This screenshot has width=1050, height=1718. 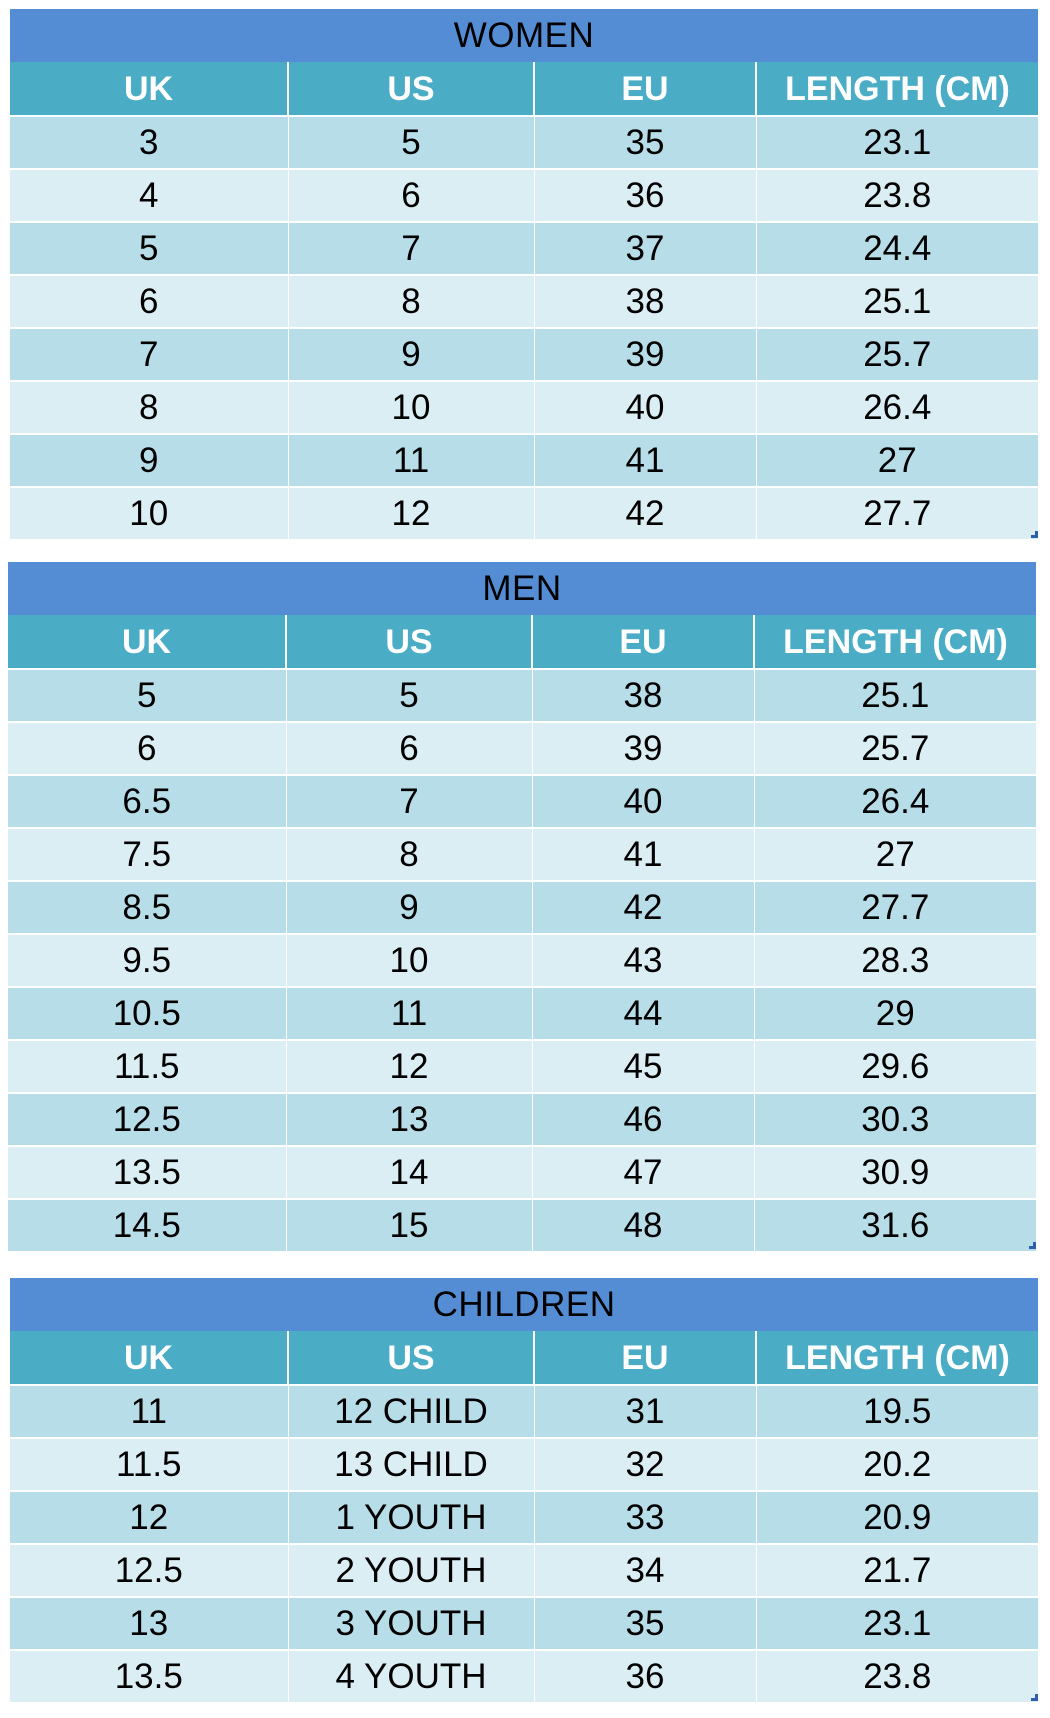 I want to click on cell-uk: 11.5, so click(x=149, y=1464).